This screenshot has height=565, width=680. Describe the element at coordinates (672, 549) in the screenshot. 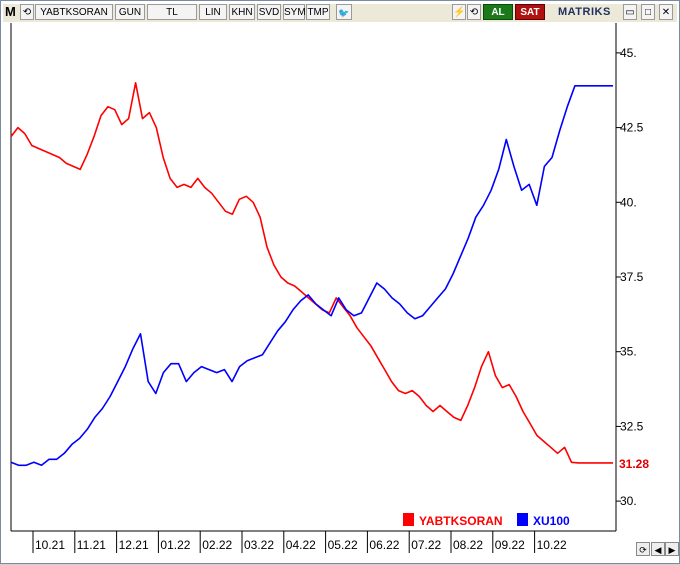

I see `scroll-right-icon: ▶` at that location.